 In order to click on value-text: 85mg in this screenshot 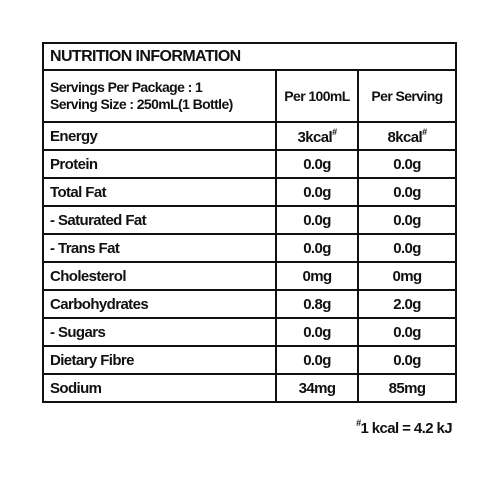, I will do `click(407, 388)`.